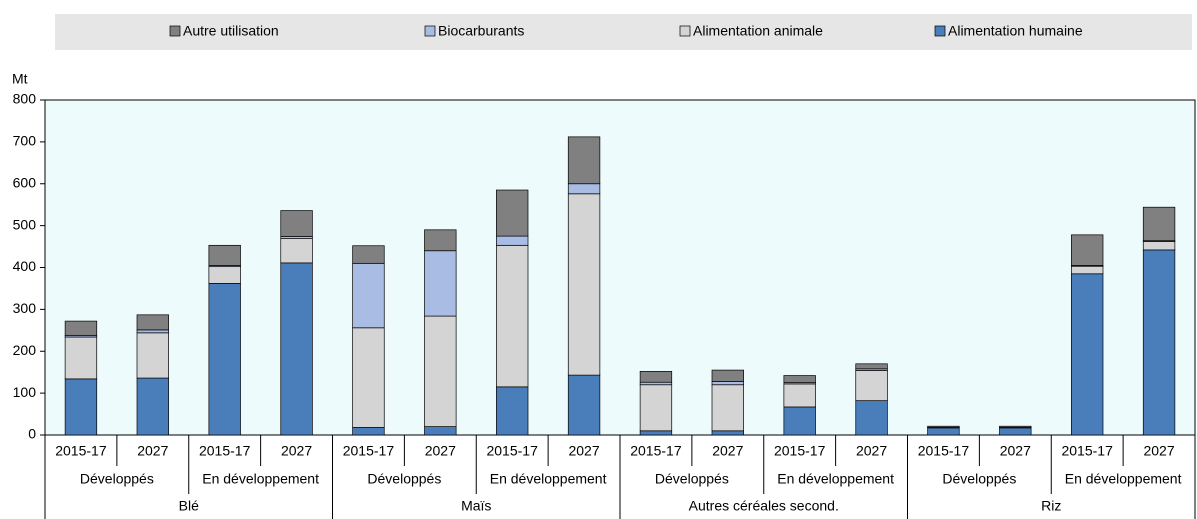  What do you see at coordinates (1051, 506) in the screenshot?
I see `group-label: Riz` at bounding box center [1051, 506].